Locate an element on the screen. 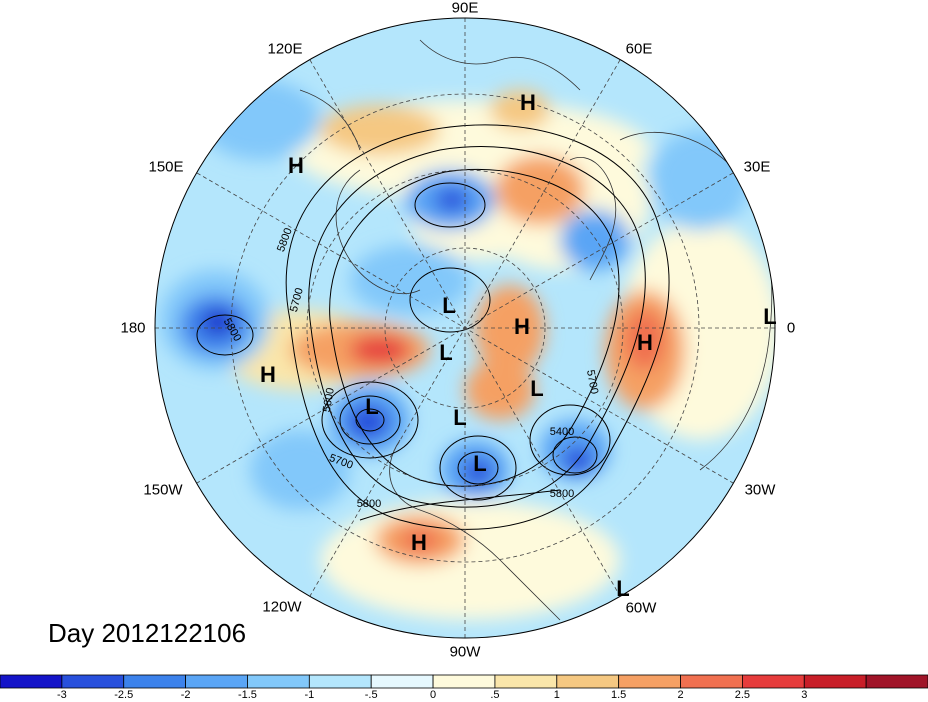 This screenshot has height=702, width=928. colorbar-tick-label: -2.5 is located at coordinates (124, 695).